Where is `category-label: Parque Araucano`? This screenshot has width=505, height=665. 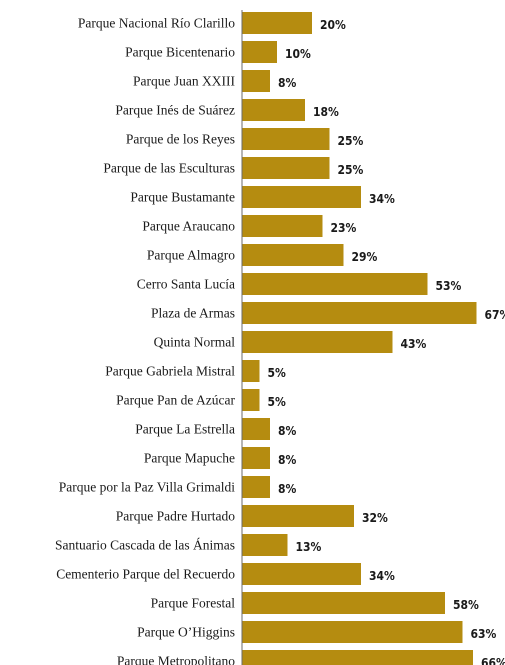 category-label: Parque Araucano is located at coordinates (188, 226).